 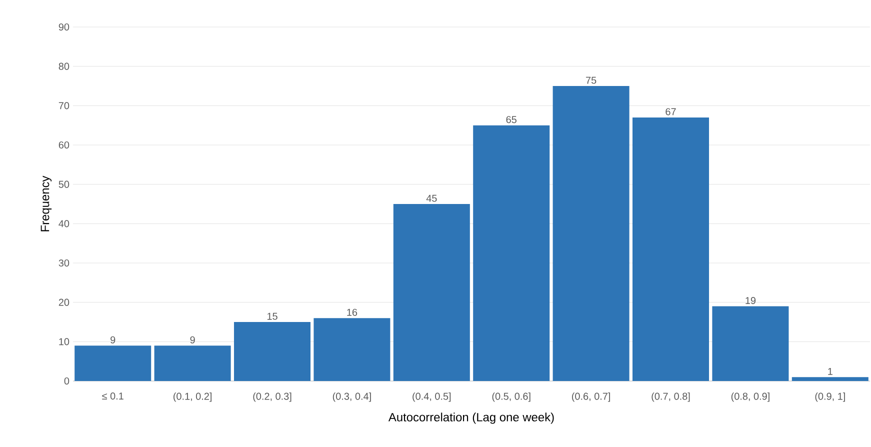 What do you see at coordinates (64, 145) in the screenshot?
I see `y-tick-label: 60` at bounding box center [64, 145].